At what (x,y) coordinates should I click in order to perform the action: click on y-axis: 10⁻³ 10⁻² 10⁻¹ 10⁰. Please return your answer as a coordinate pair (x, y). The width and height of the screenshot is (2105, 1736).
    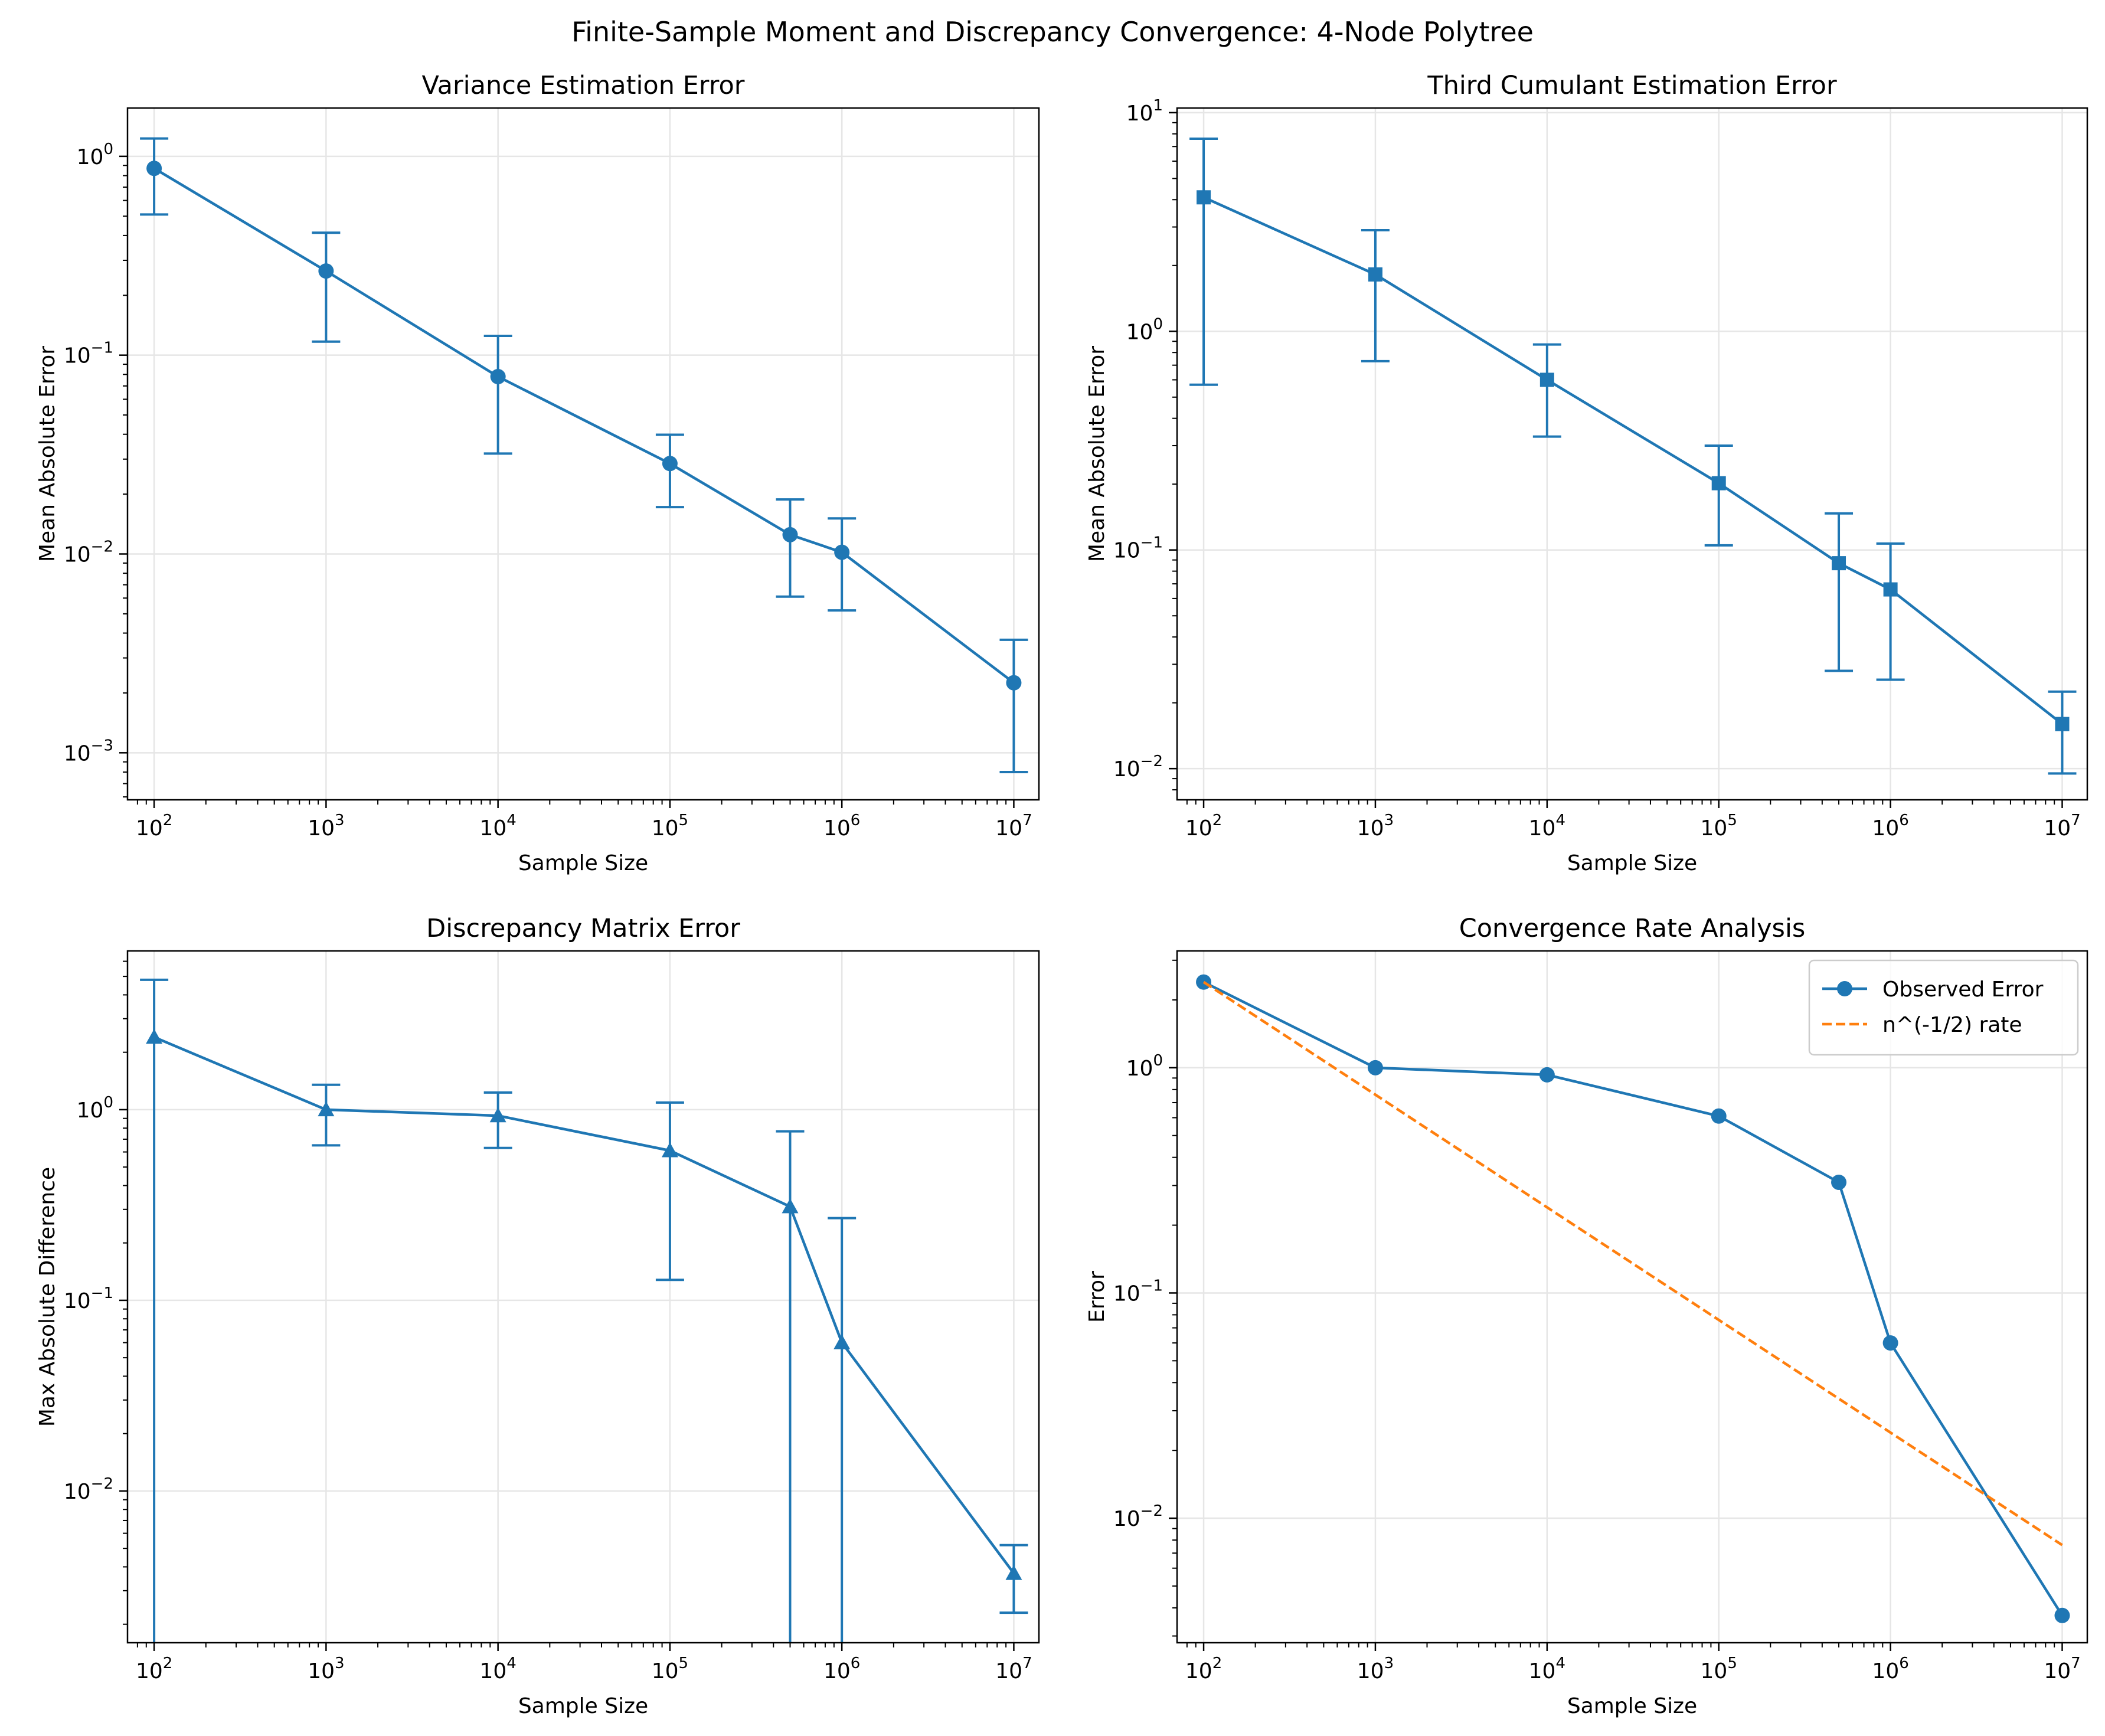
    Looking at the image, I should click on (96, 469).